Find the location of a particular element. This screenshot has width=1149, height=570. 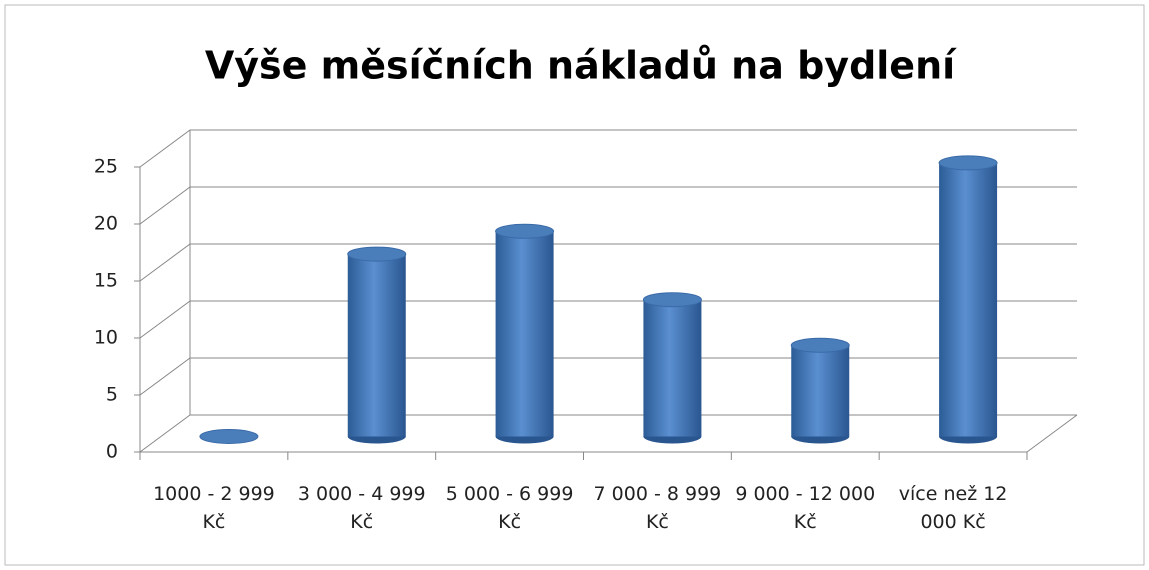

x-tick-label: 9 000 - 12 000 Kč is located at coordinates (805, 508).